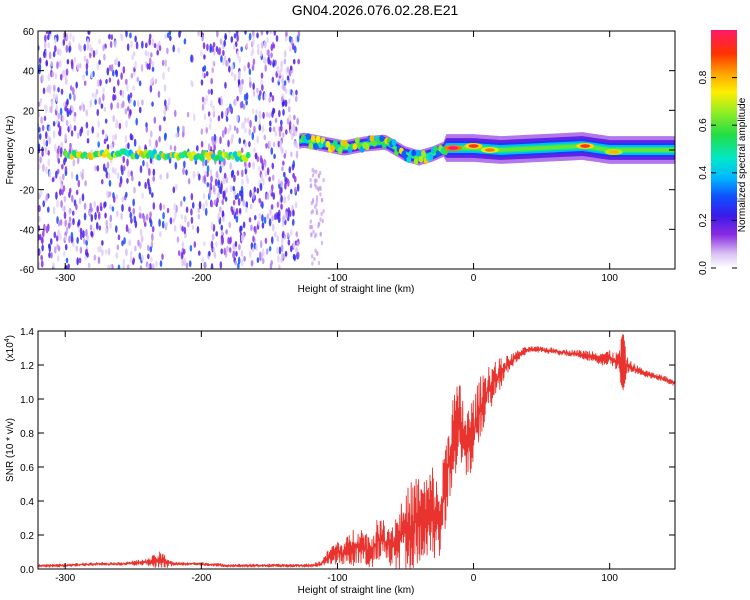 This screenshot has height=600, width=750. Describe the element at coordinates (27, 400) in the screenshot. I see `y-tick-label: 1.0` at that location.